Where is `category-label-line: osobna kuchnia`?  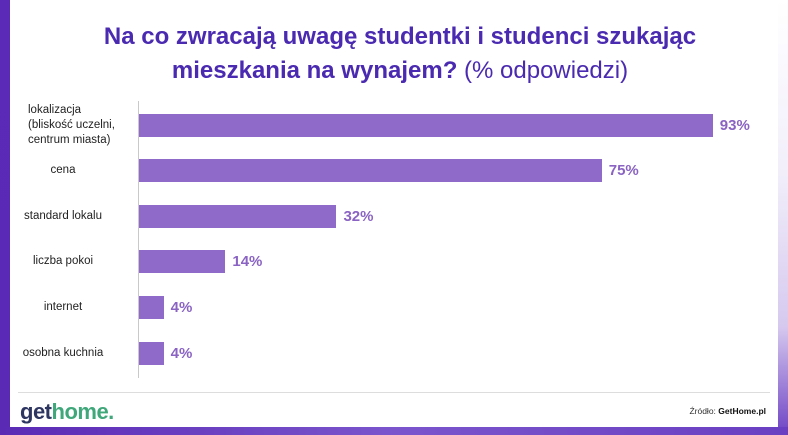
category-label-line: osobna kuchnia is located at coordinates (63, 352).